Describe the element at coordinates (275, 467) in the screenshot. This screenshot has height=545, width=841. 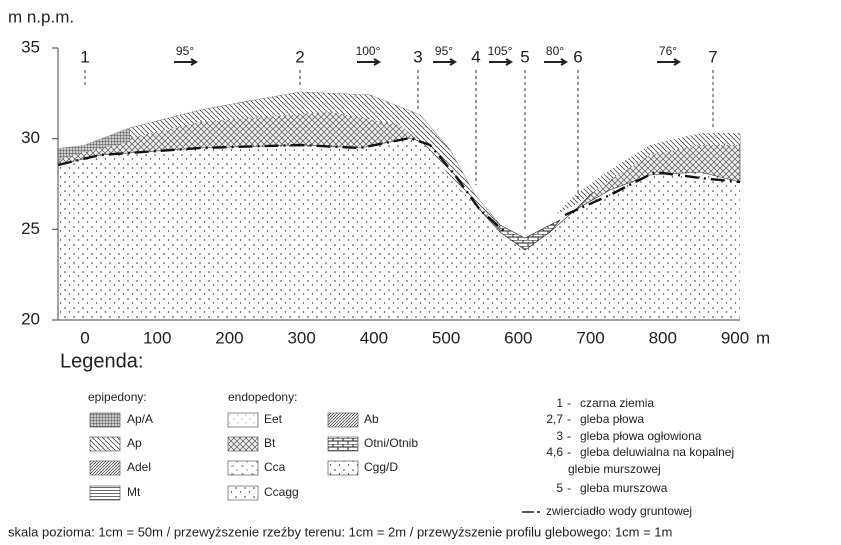
I see `legend-label: Cca` at that location.